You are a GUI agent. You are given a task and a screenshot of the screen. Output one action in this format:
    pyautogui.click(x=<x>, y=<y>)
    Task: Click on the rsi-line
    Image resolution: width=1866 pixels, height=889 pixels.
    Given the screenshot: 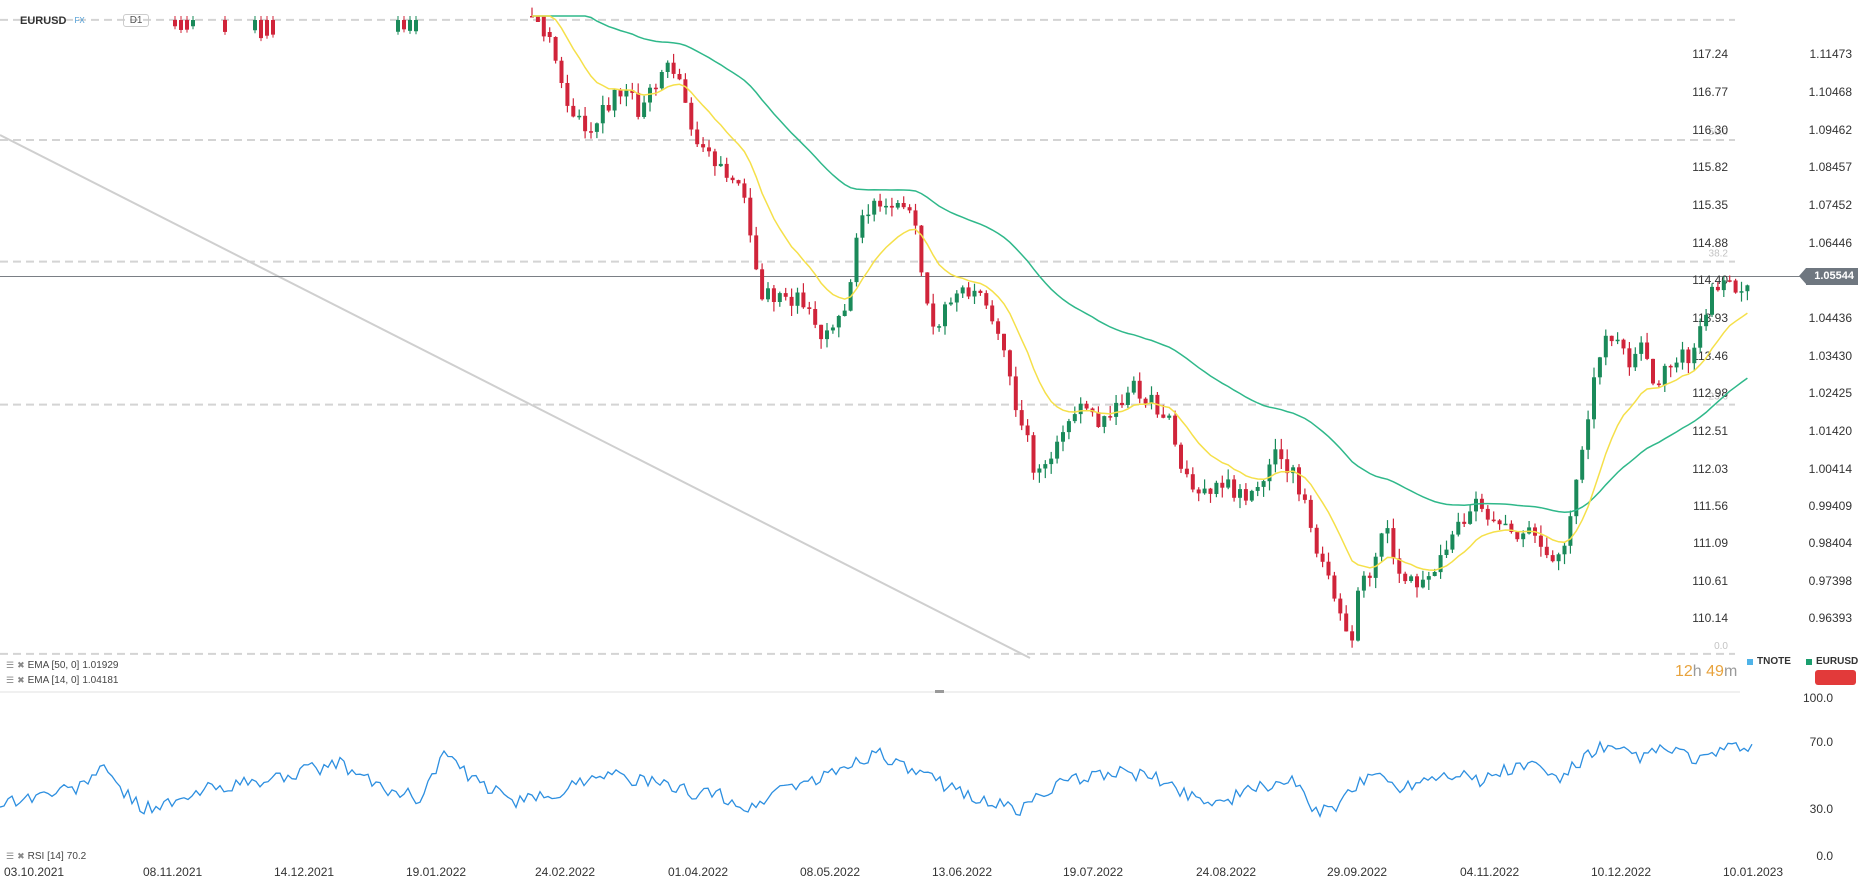 What is the action you would take?
    pyautogui.click(x=876, y=779)
    